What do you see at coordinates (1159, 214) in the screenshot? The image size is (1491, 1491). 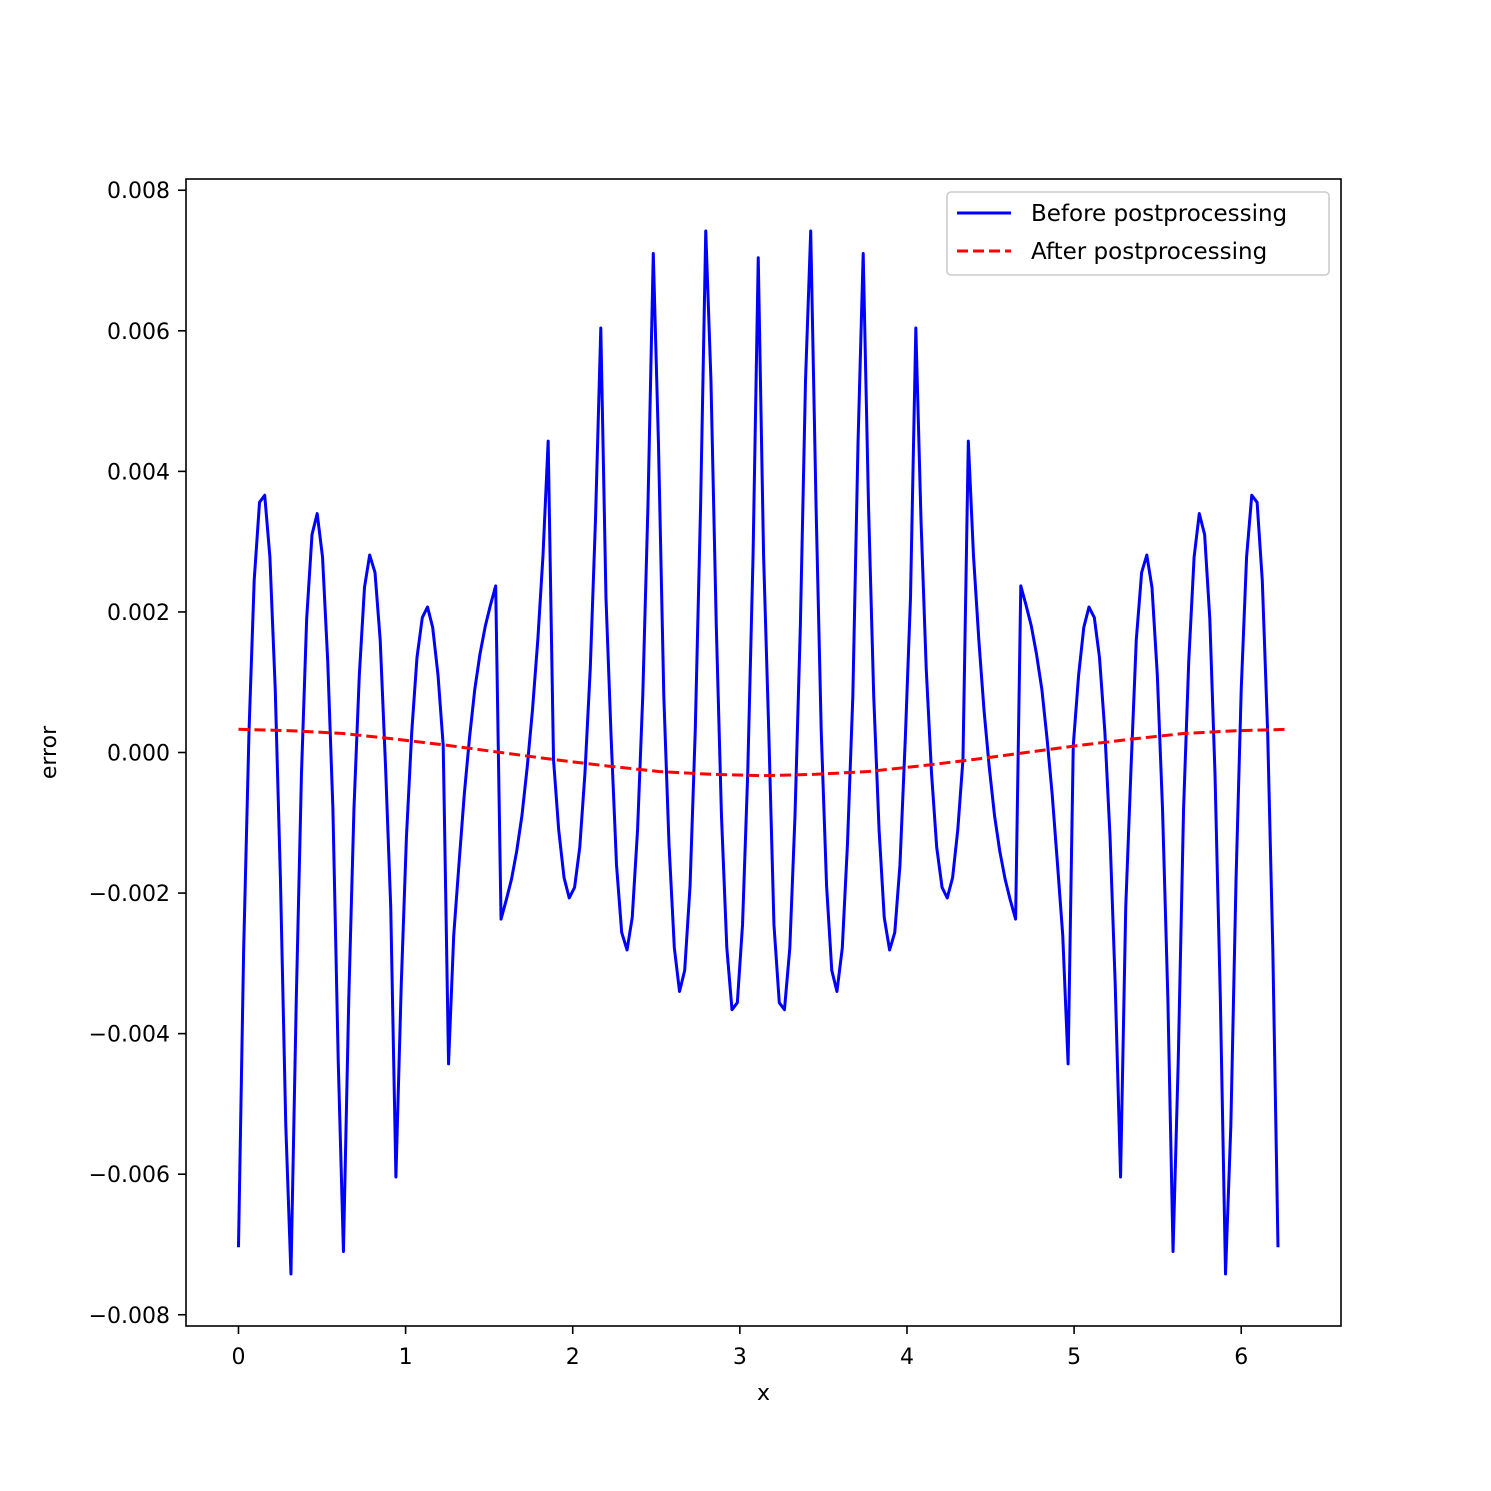 I see `legend-label-0: Before postprocessing` at bounding box center [1159, 214].